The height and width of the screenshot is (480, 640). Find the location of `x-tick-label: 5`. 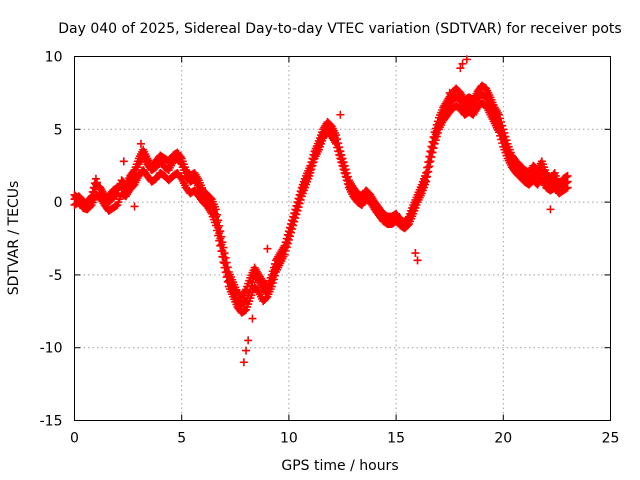

x-tick-label: 5 is located at coordinates (181, 439).